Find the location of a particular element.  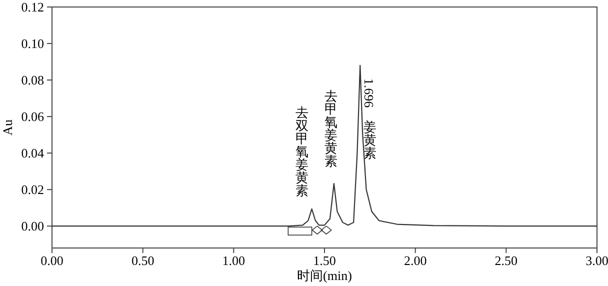

x-tick-label: 1.50 is located at coordinates (324, 260).